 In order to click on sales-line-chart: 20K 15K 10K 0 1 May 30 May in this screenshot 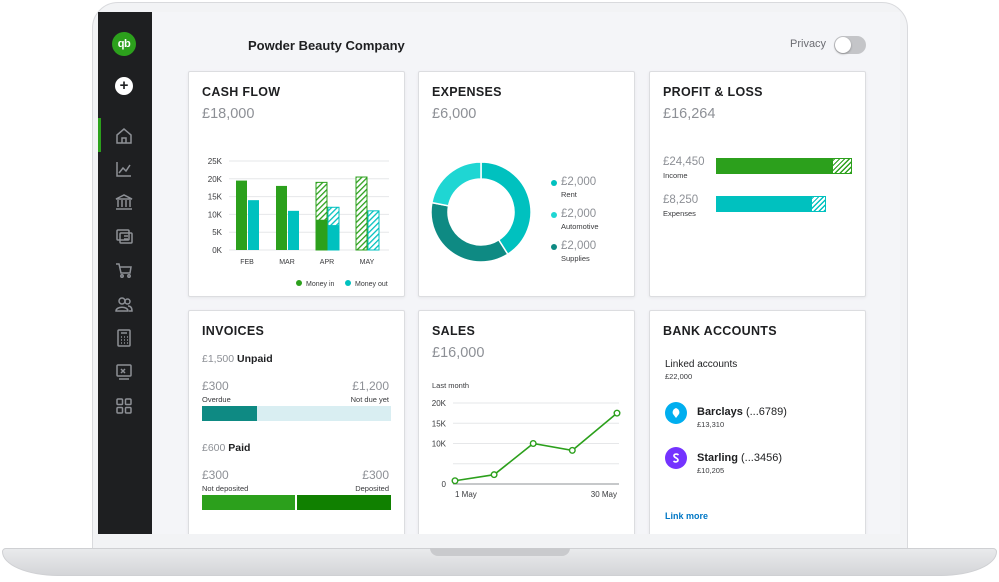, I will do `click(526, 449)`.